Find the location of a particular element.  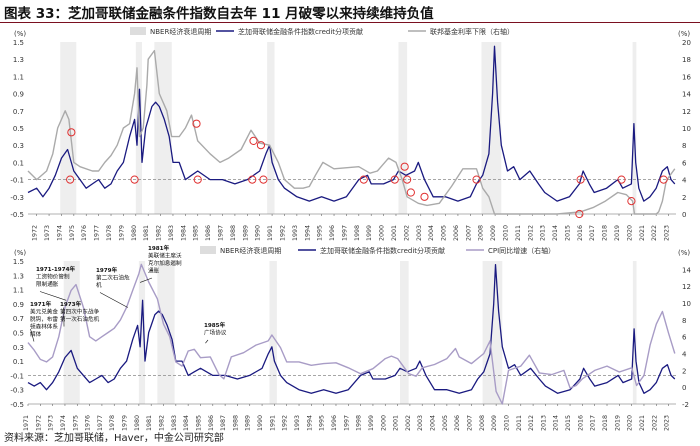

x-tick-label: 2019 is located at coordinates (617, 423).